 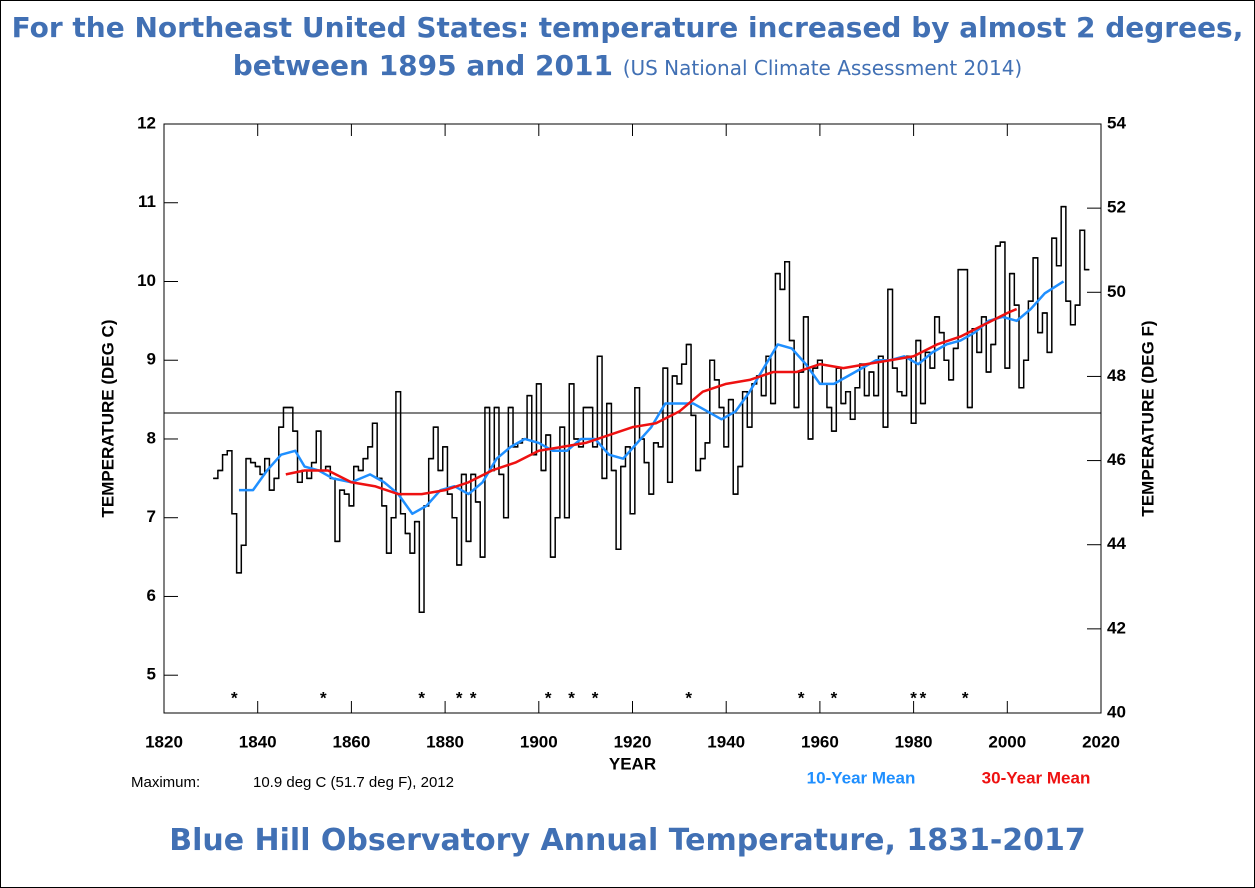 What do you see at coordinates (147, 201) in the screenshot?
I see `y-tick-label: 11` at bounding box center [147, 201].